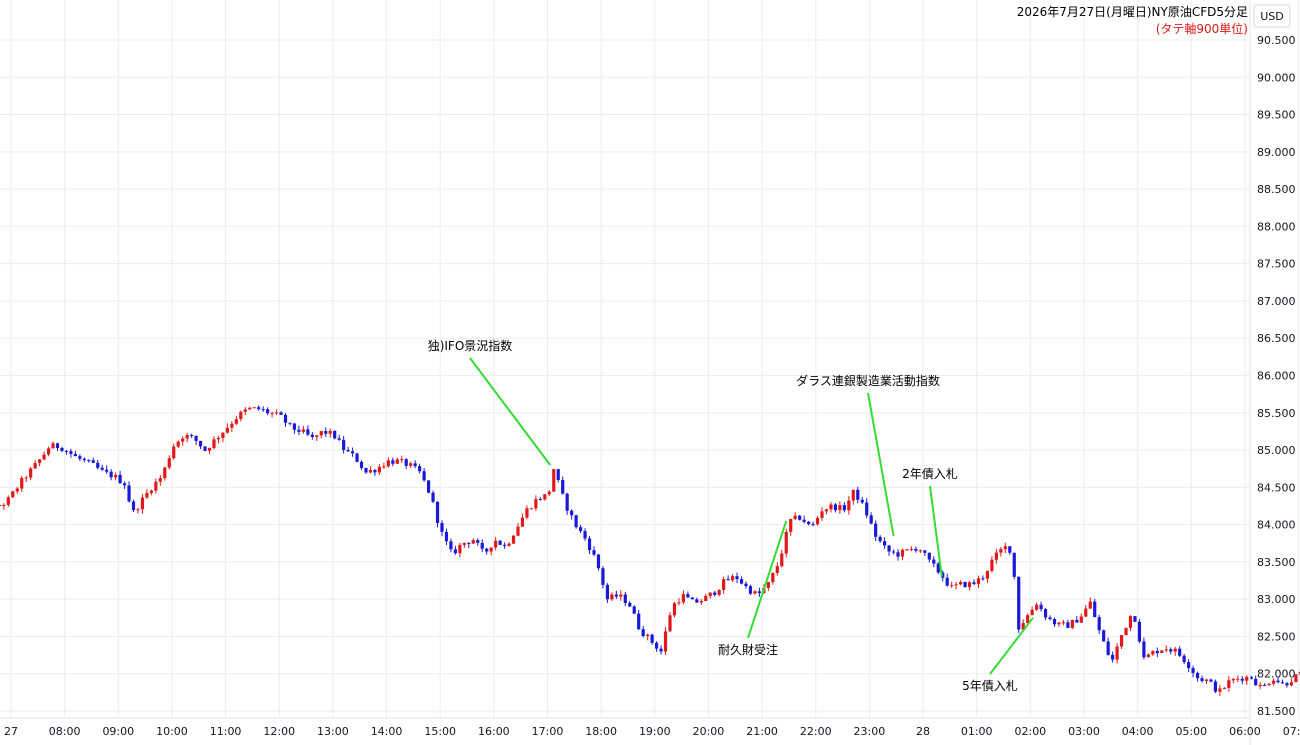  Describe the element at coordinates (65, 731) in the screenshot. I see `x-tick-label: 08:00` at that location.